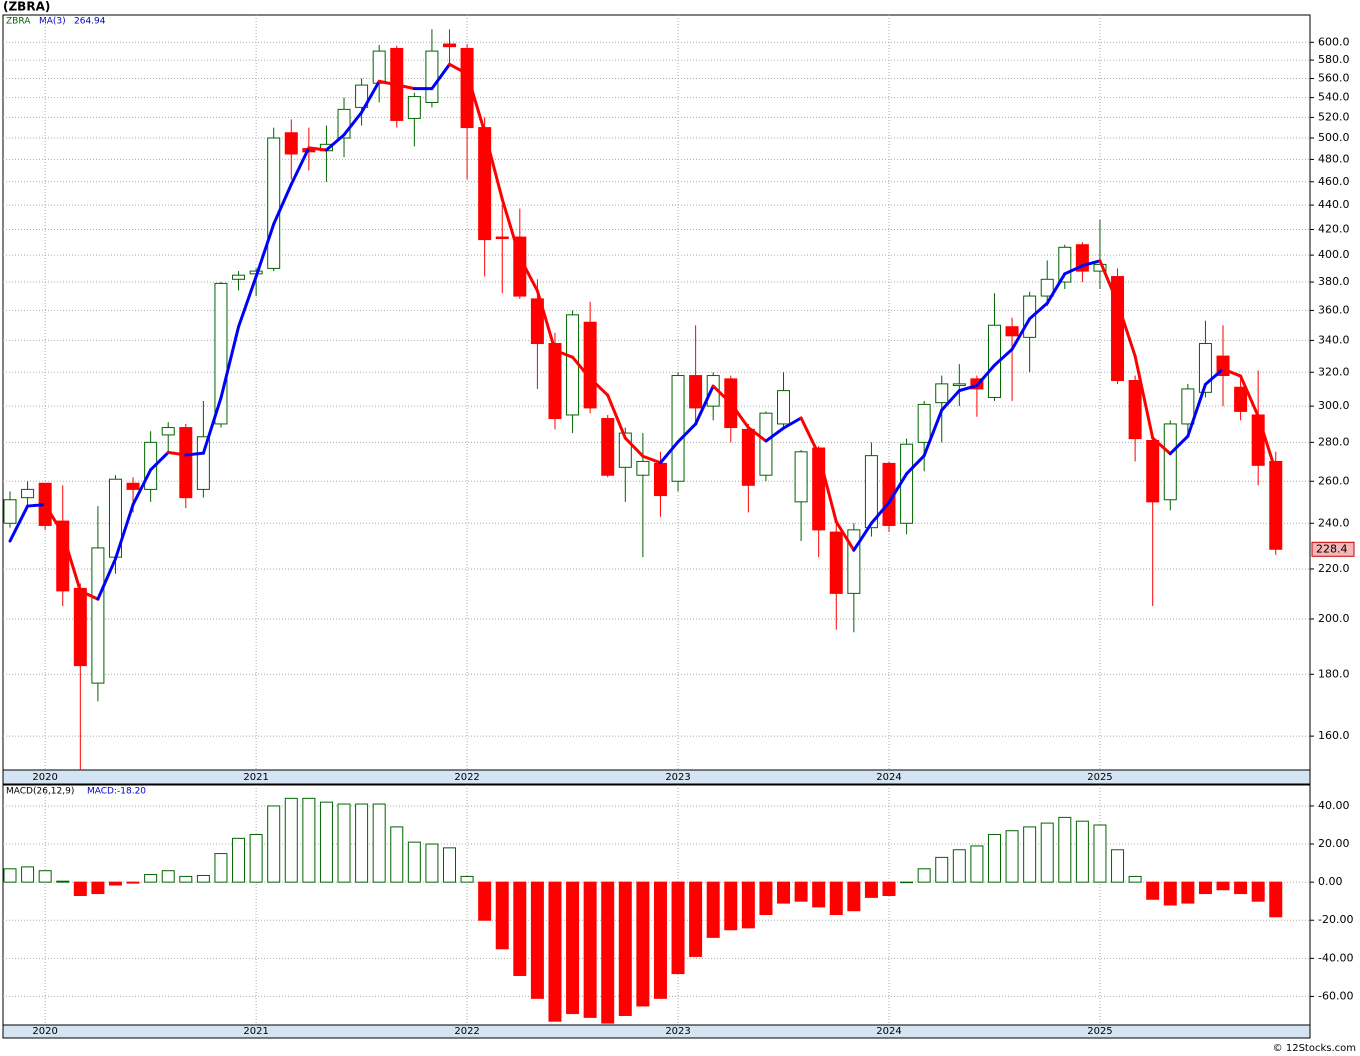 This screenshot has width=1360, height=1056. I want to click on y-tick-label: 40.00, so click(1334, 805).